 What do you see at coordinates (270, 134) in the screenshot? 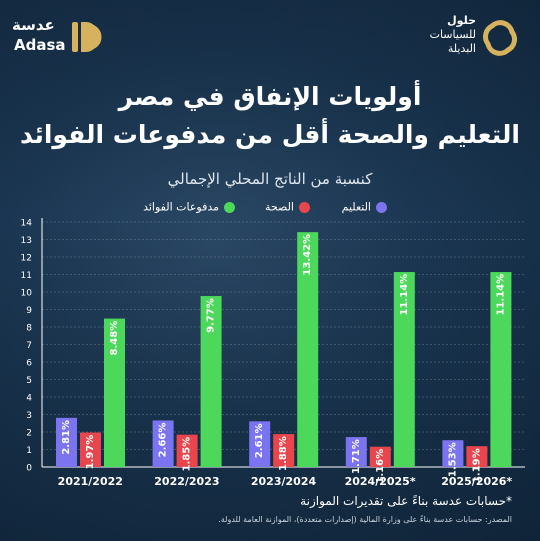
I see `chart-subtitle: التعليم والصحة أقل من مدفوعات الفوائد` at bounding box center [270, 134].